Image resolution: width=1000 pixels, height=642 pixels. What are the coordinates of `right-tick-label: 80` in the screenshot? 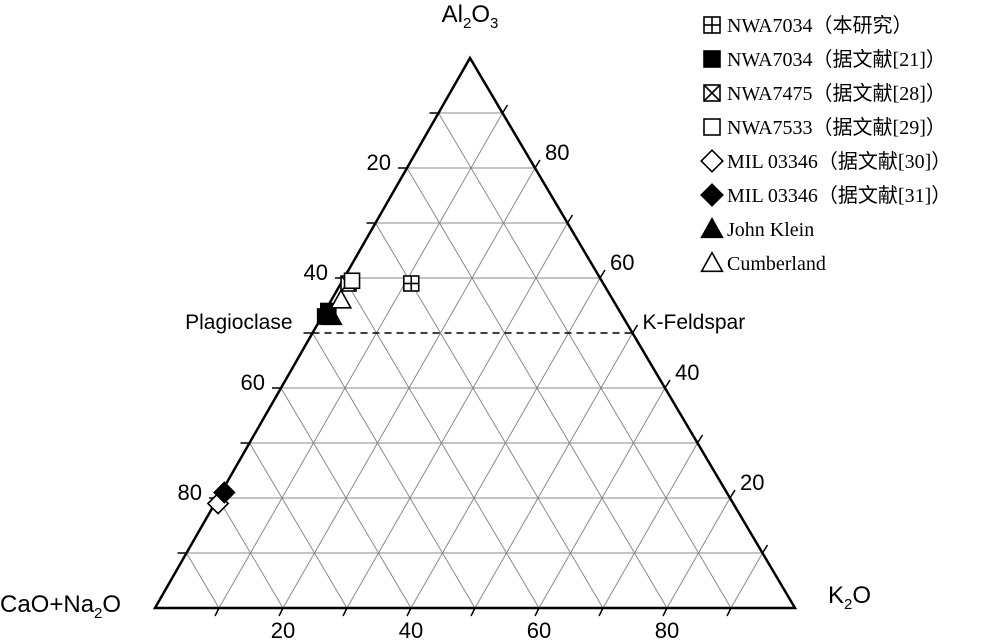 It's located at (557, 152).